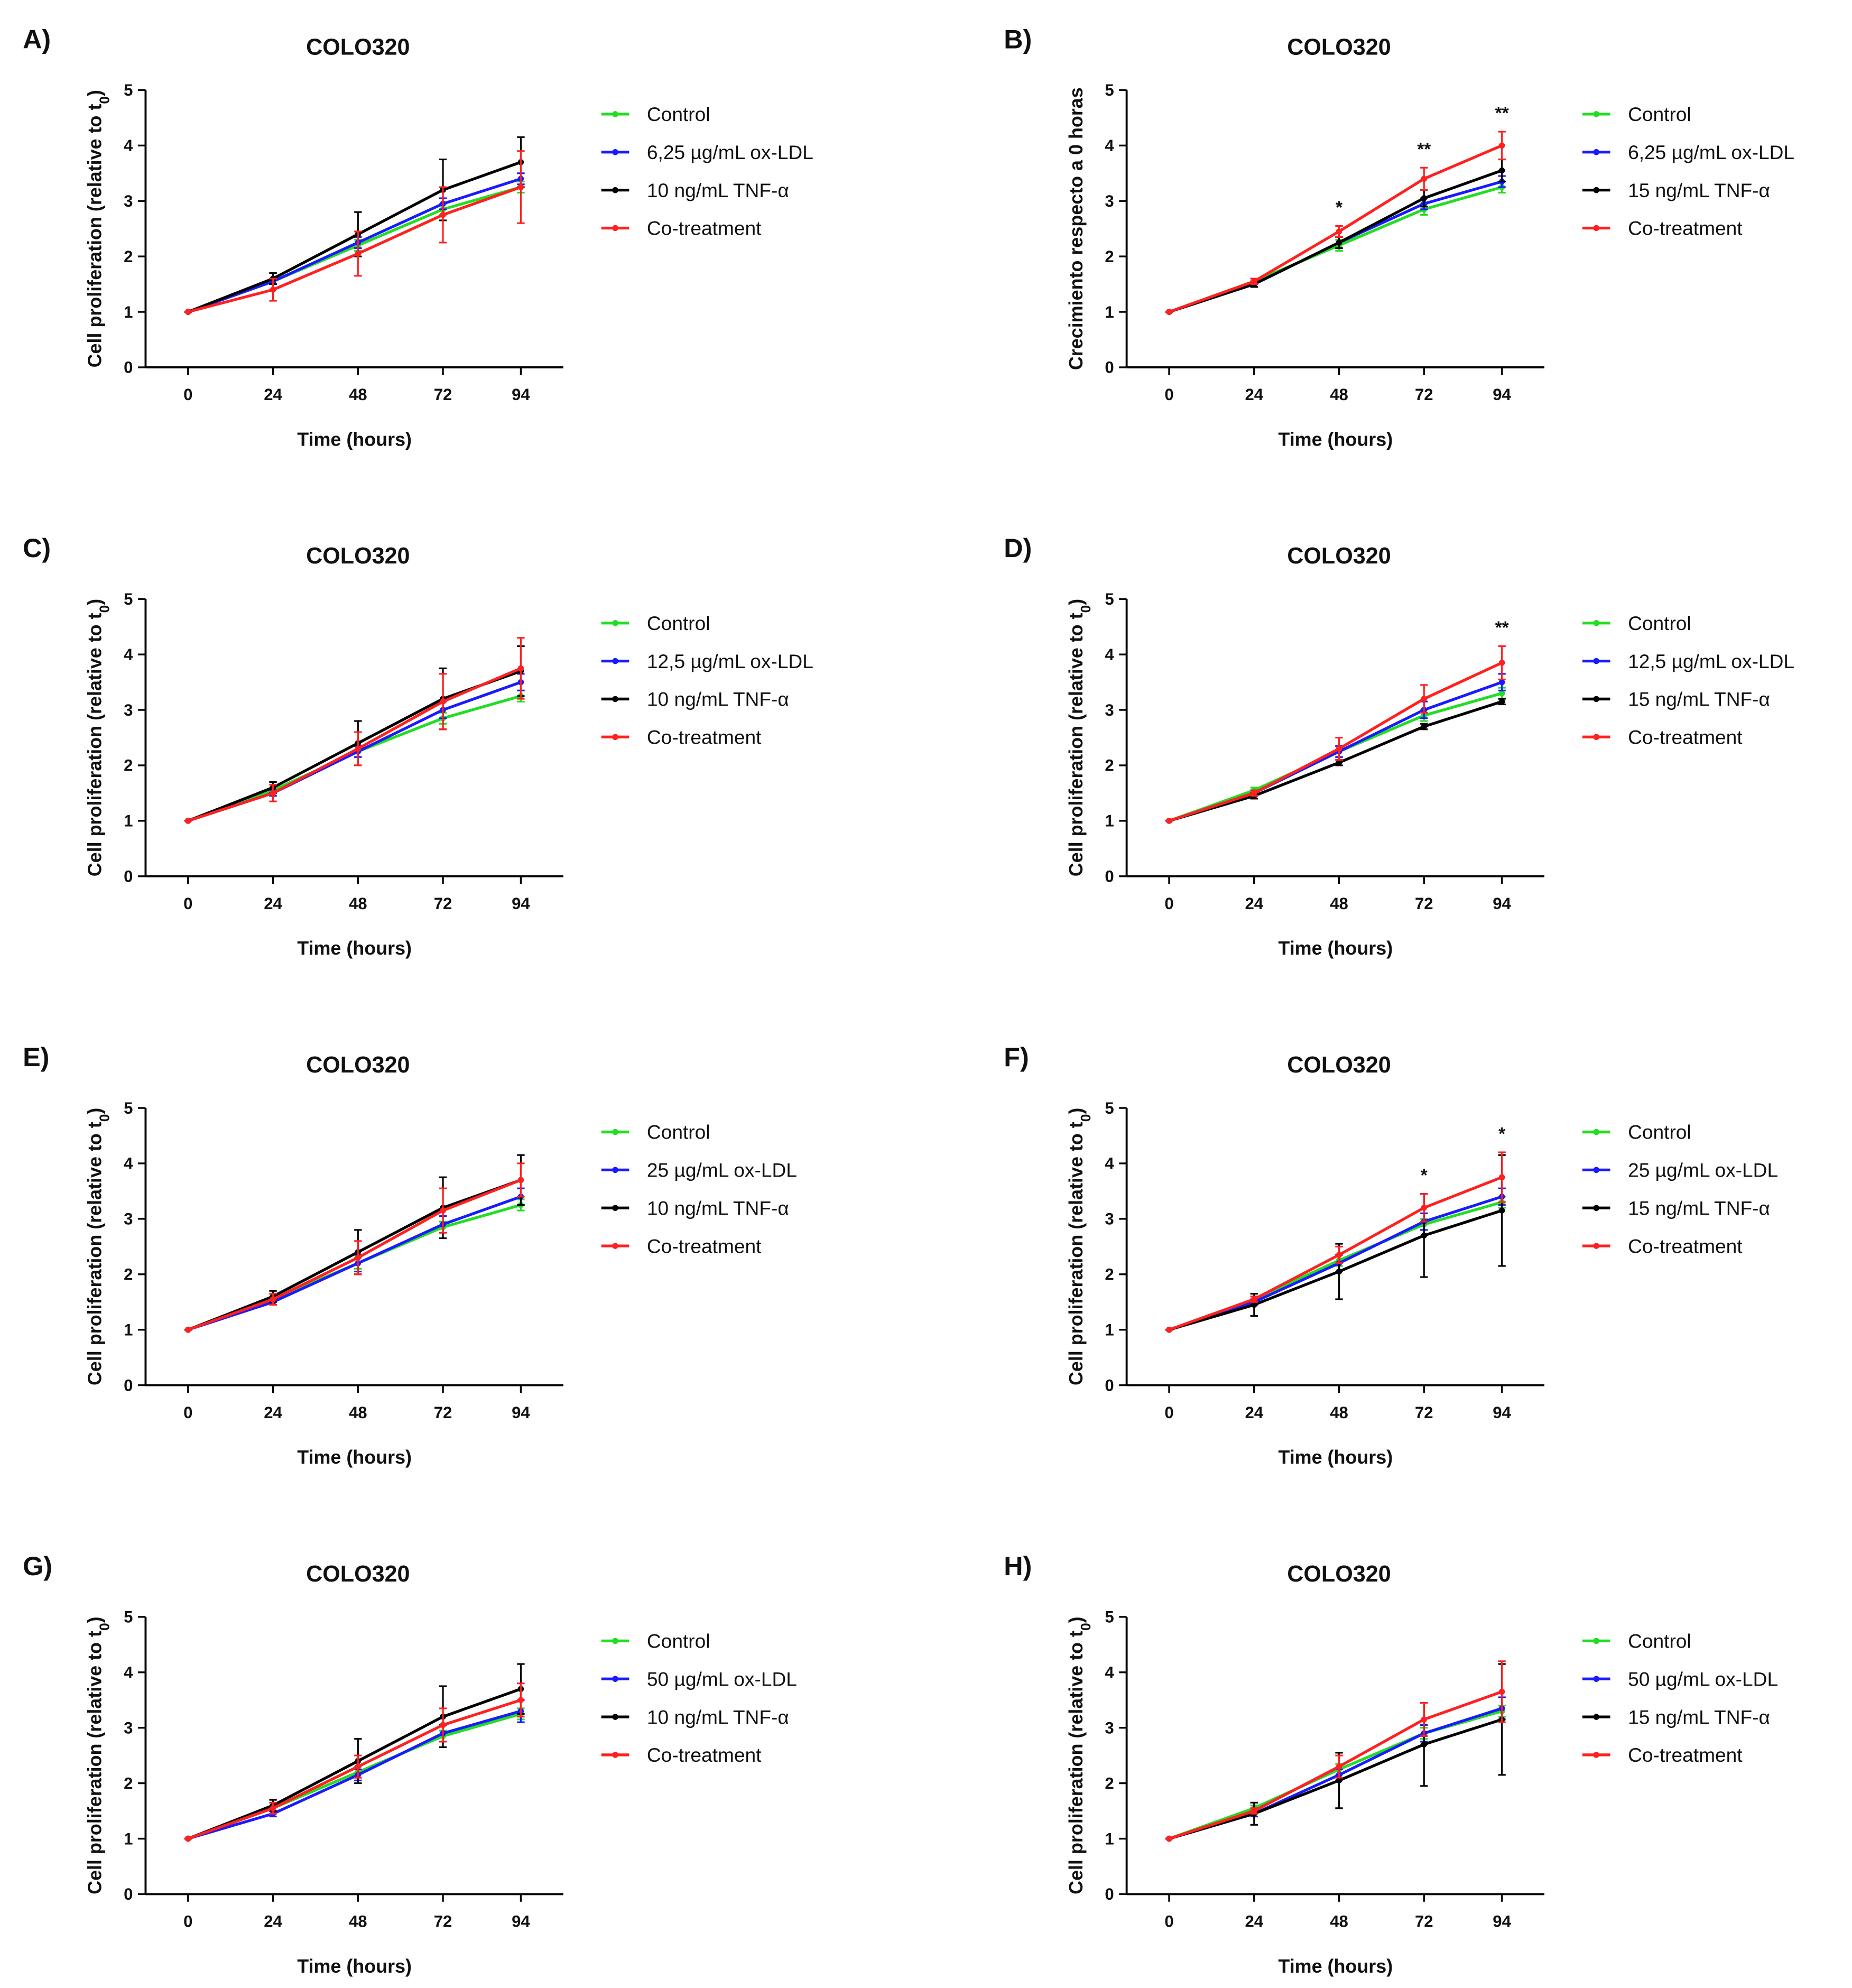 This screenshot has width=1852, height=1988. Describe the element at coordinates (129, 1108) in the screenshot. I see `y-tick-label: 5` at that location.